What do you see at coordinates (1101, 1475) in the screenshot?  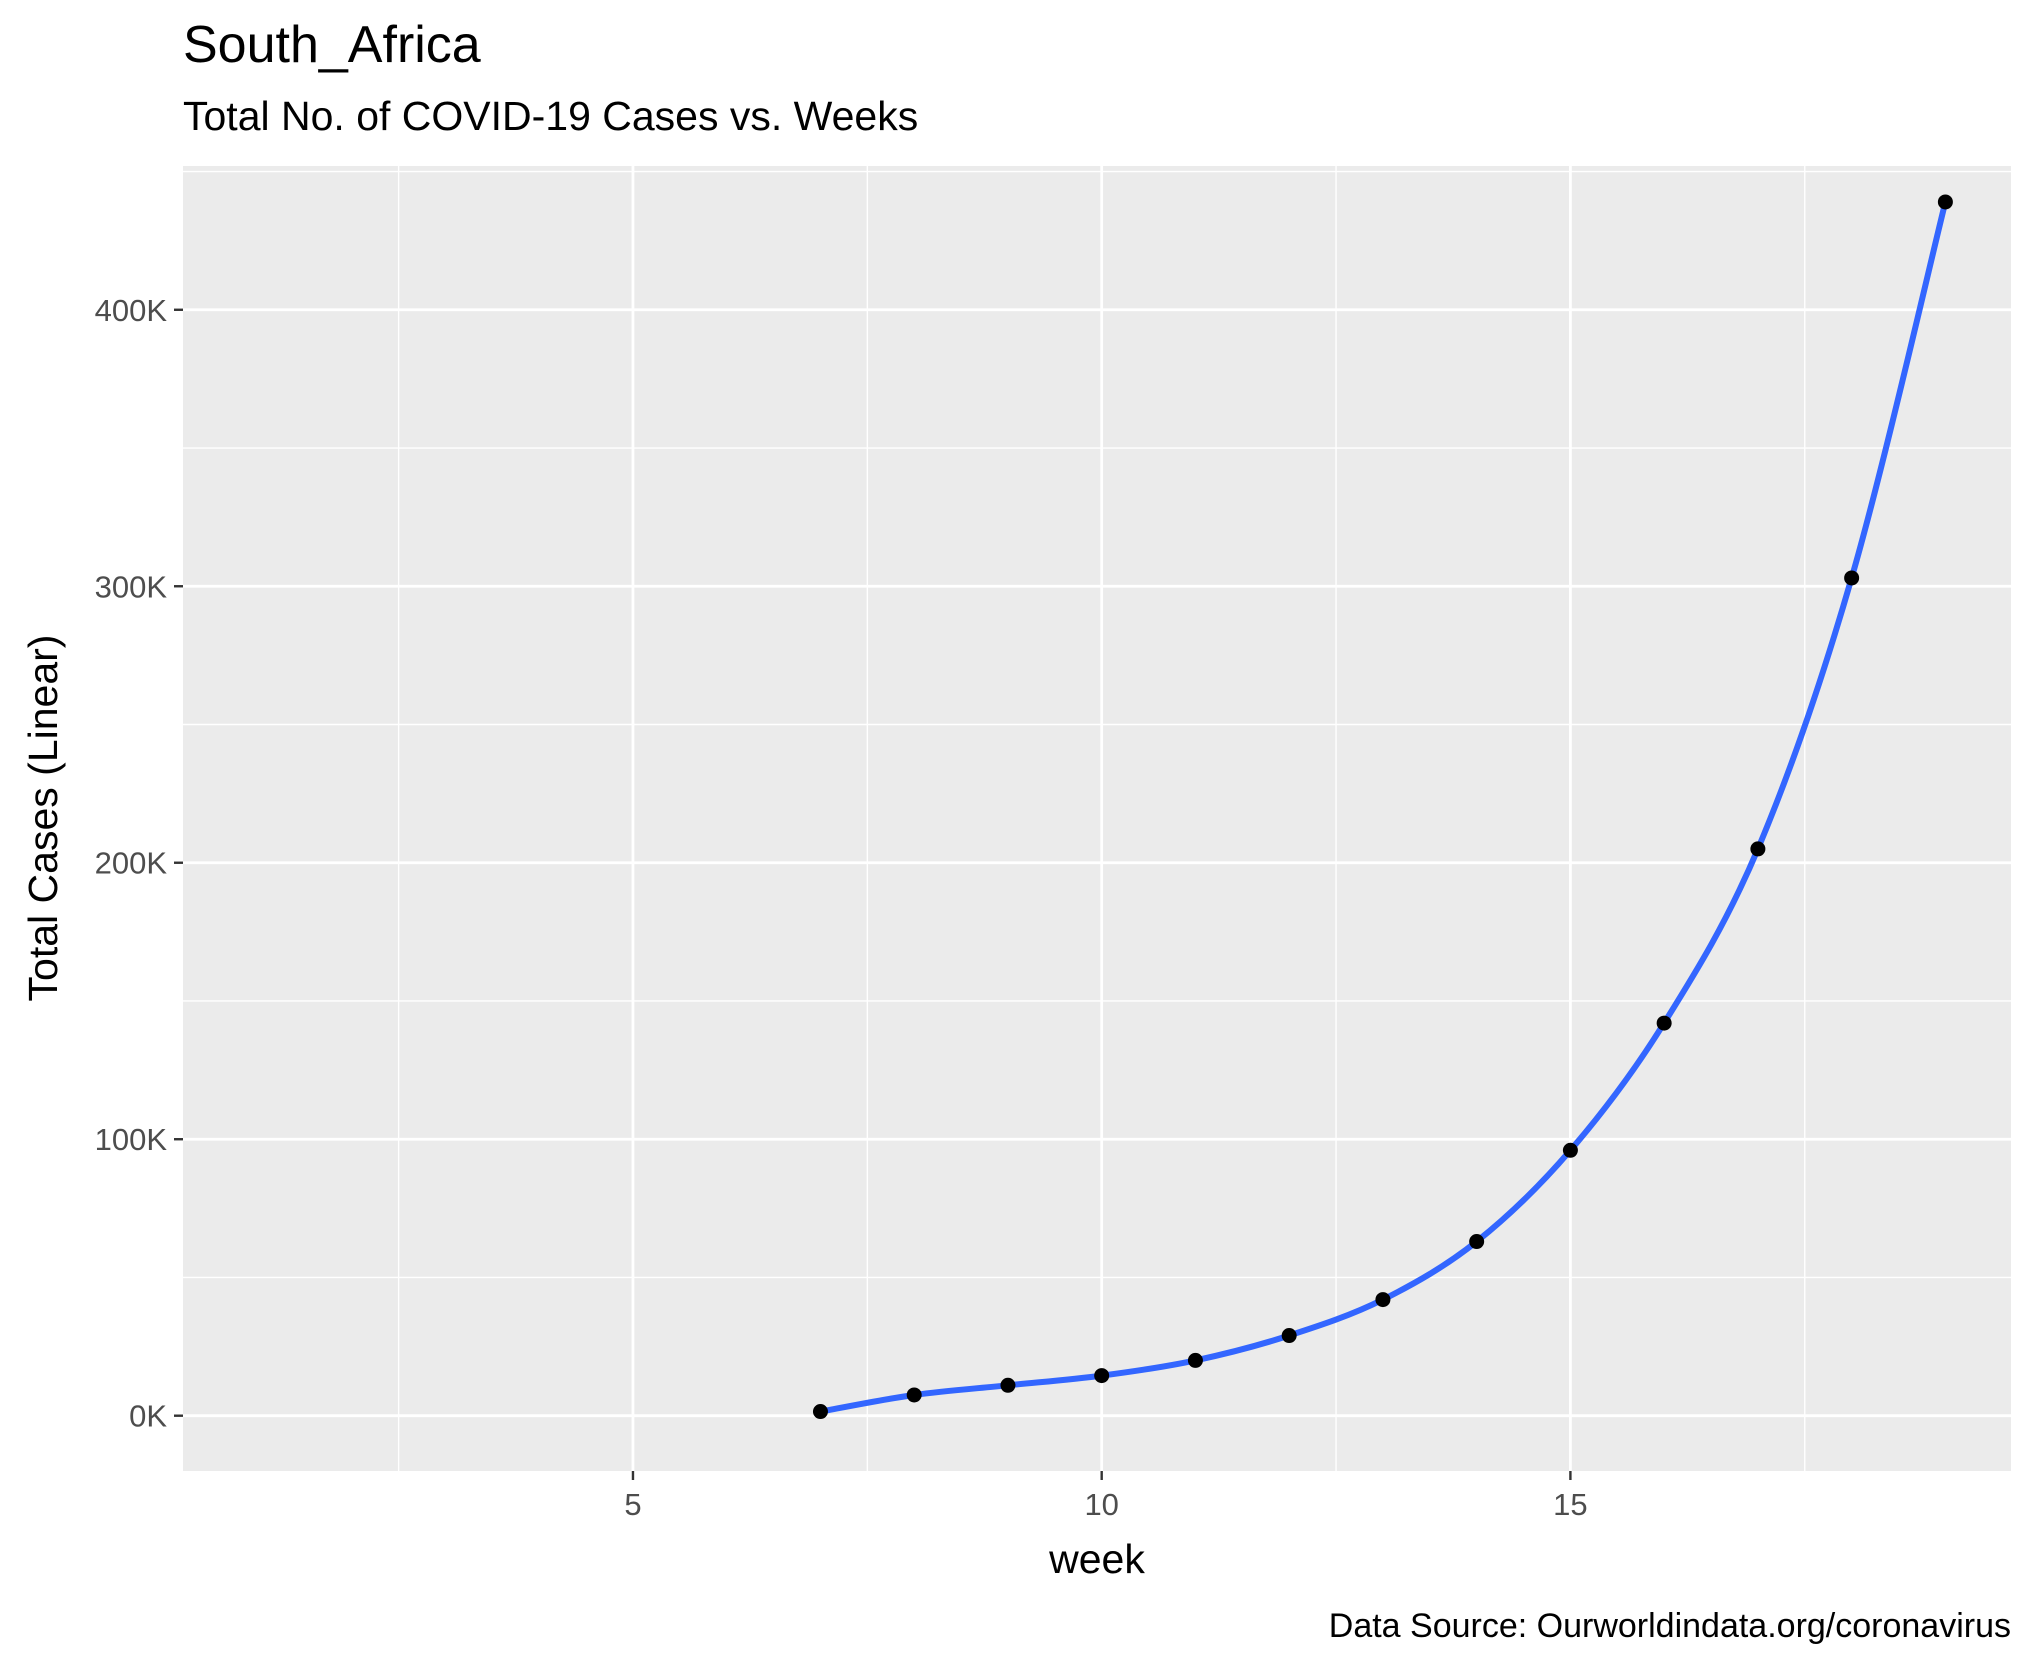 I see `x-axis-ticks` at bounding box center [1101, 1475].